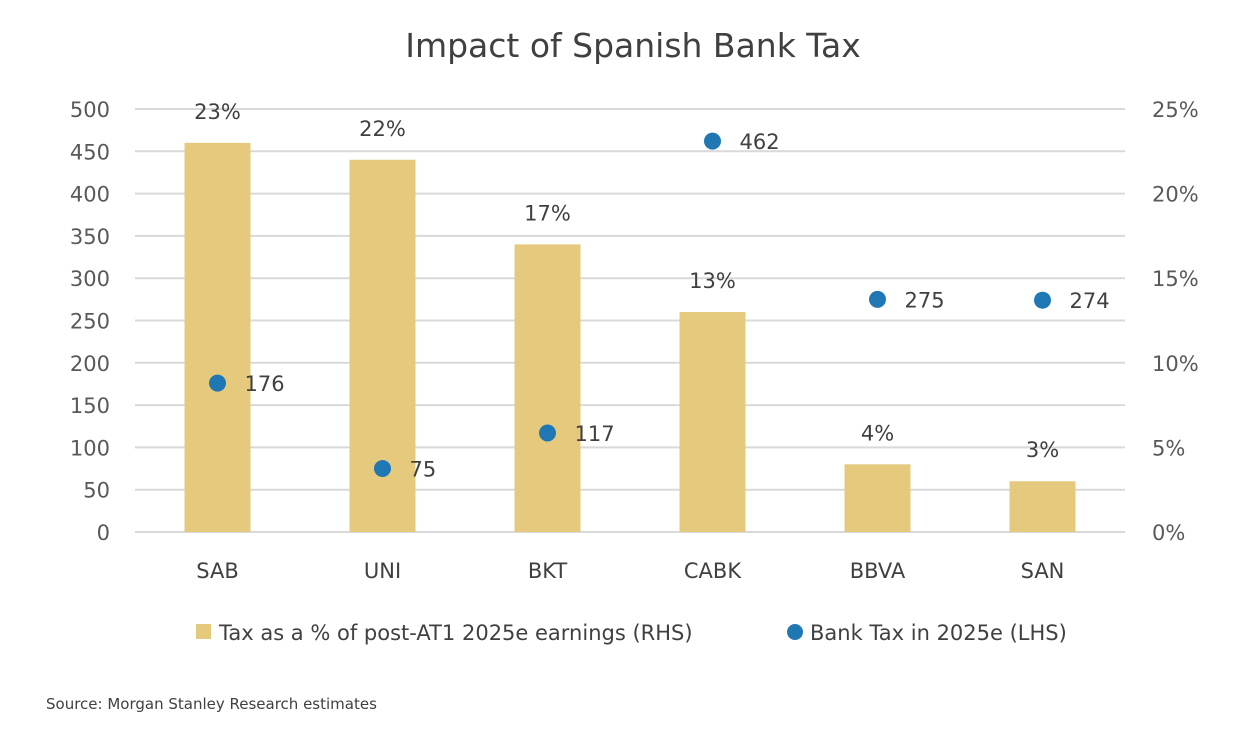 The width and height of the screenshot is (1251, 738). Describe the element at coordinates (795, 632) in the screenshot. I see `legend-swatch-dot` at that location.